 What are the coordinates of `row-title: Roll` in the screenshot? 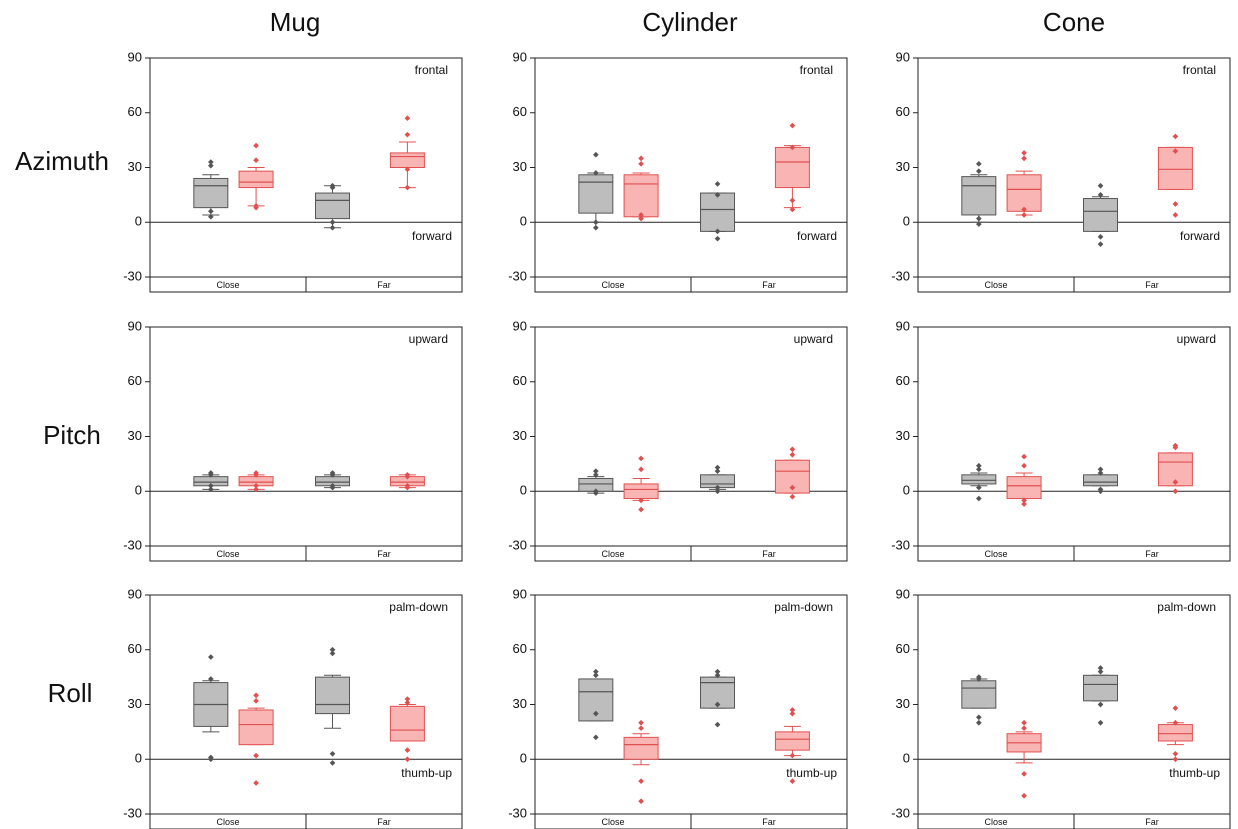 It's located at (70, 693).